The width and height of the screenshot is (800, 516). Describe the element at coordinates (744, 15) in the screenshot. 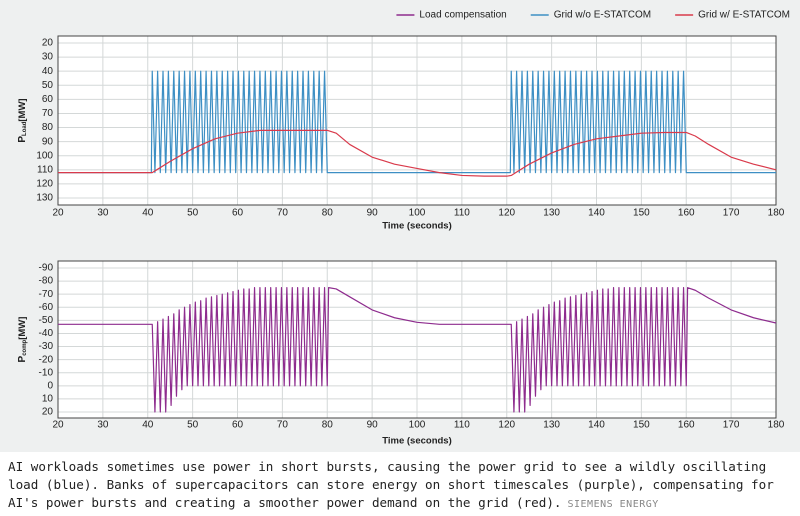

I see `legend-label: Grid w/ E-STATCOM` at that location.